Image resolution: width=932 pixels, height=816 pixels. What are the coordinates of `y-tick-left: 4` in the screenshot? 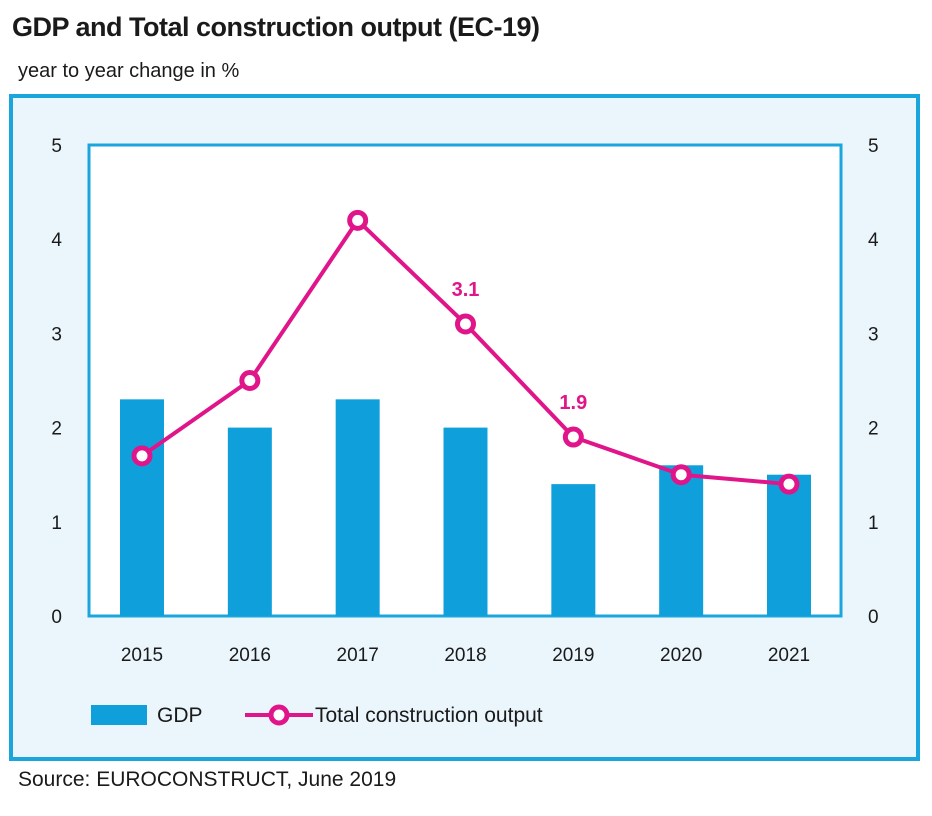 It's located at (56, 240).